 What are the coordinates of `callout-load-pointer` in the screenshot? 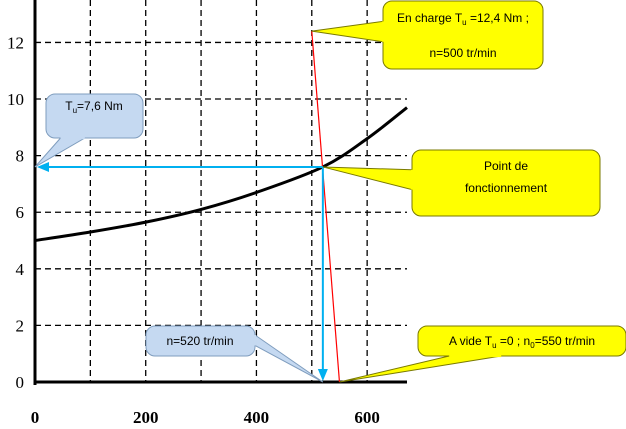 It's located at (347, 31).